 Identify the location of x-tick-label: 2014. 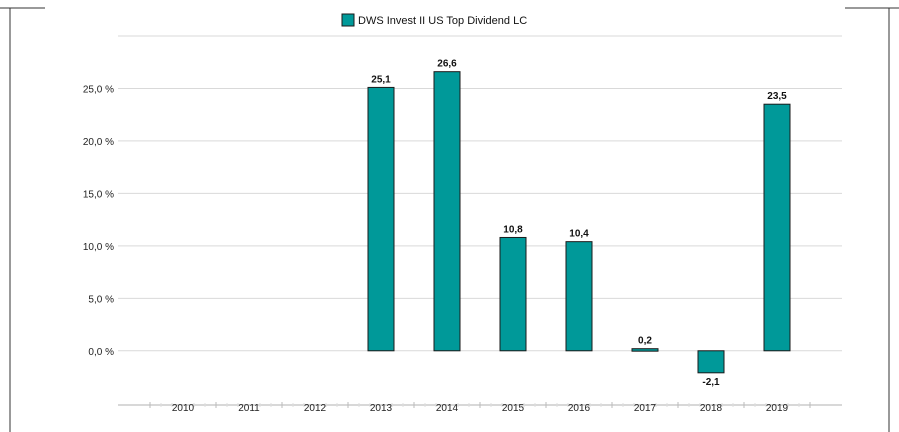
(447, 408).